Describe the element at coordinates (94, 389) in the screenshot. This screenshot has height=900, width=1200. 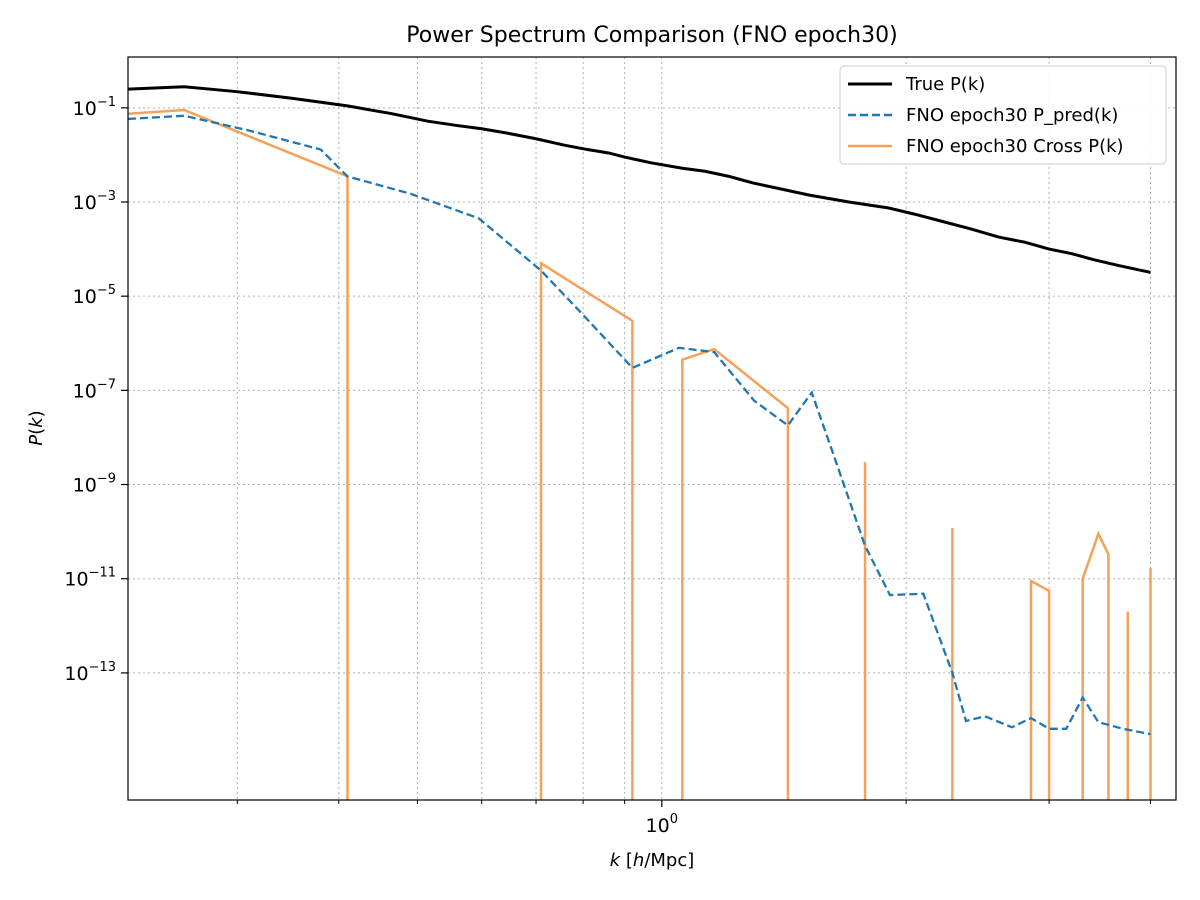
I see `y-tick-label: 10⁻⁷` at that location.